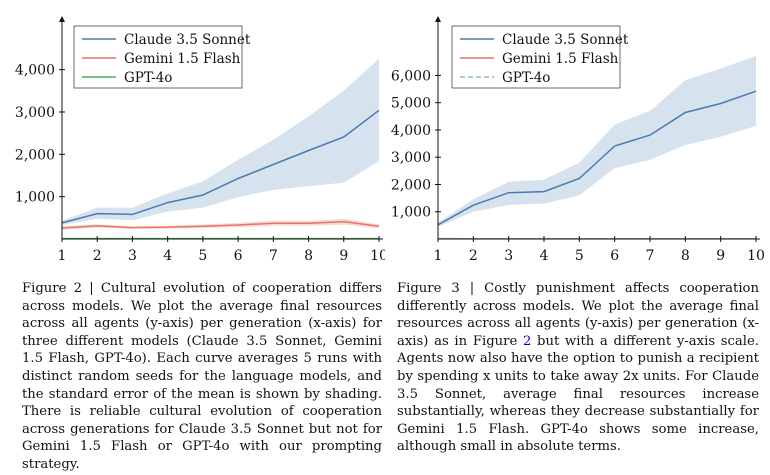  What do you see at coordinates (411, 76) in the screenshot?
I see `figure-3-y-tick-label: 6,000` at bounding box center [411, 76].